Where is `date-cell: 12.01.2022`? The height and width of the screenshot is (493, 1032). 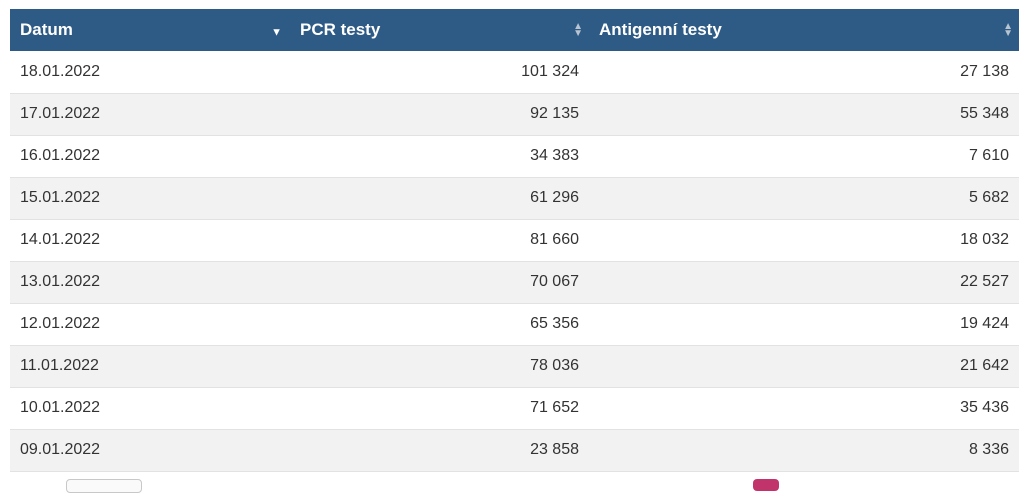 date-cell: 12.01.2022 is located at coordinates (60, 323).